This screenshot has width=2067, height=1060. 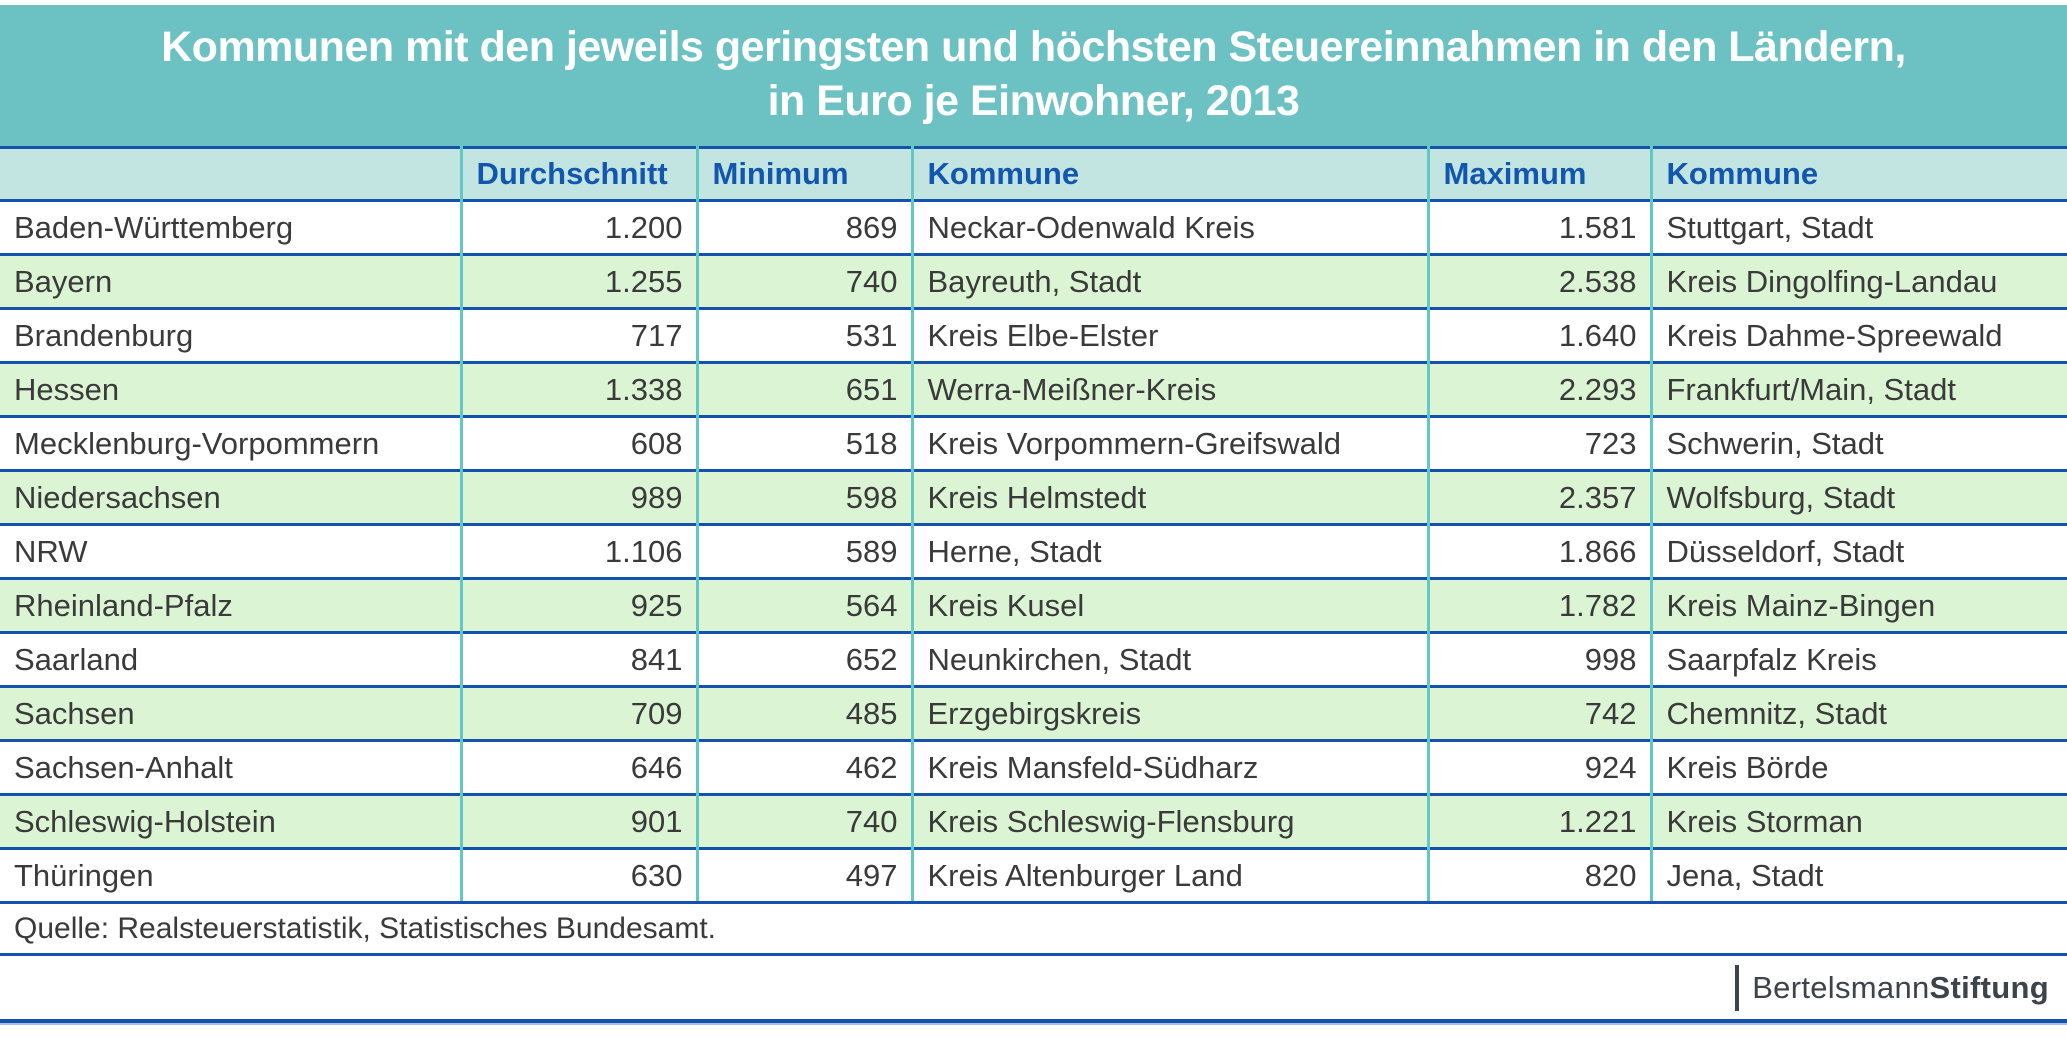 What do you see at coordinates (231, 227) in the screenshot?
I see `cell-land: Baden-Württemberg` at bounding box center [231, 227].